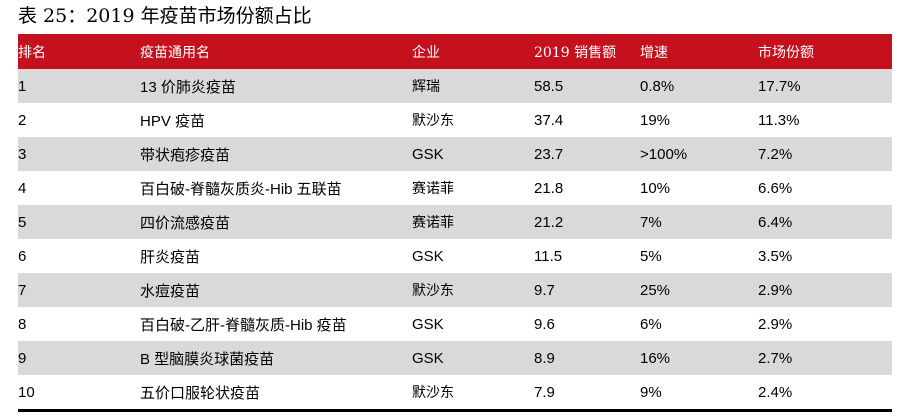 The height and width of the screenshot is (419, 900). Describe the element at coordinates (276, 86) in the screenshot. I see `vaccine-name-cell: 13 价肺炎疫苗` at that location.